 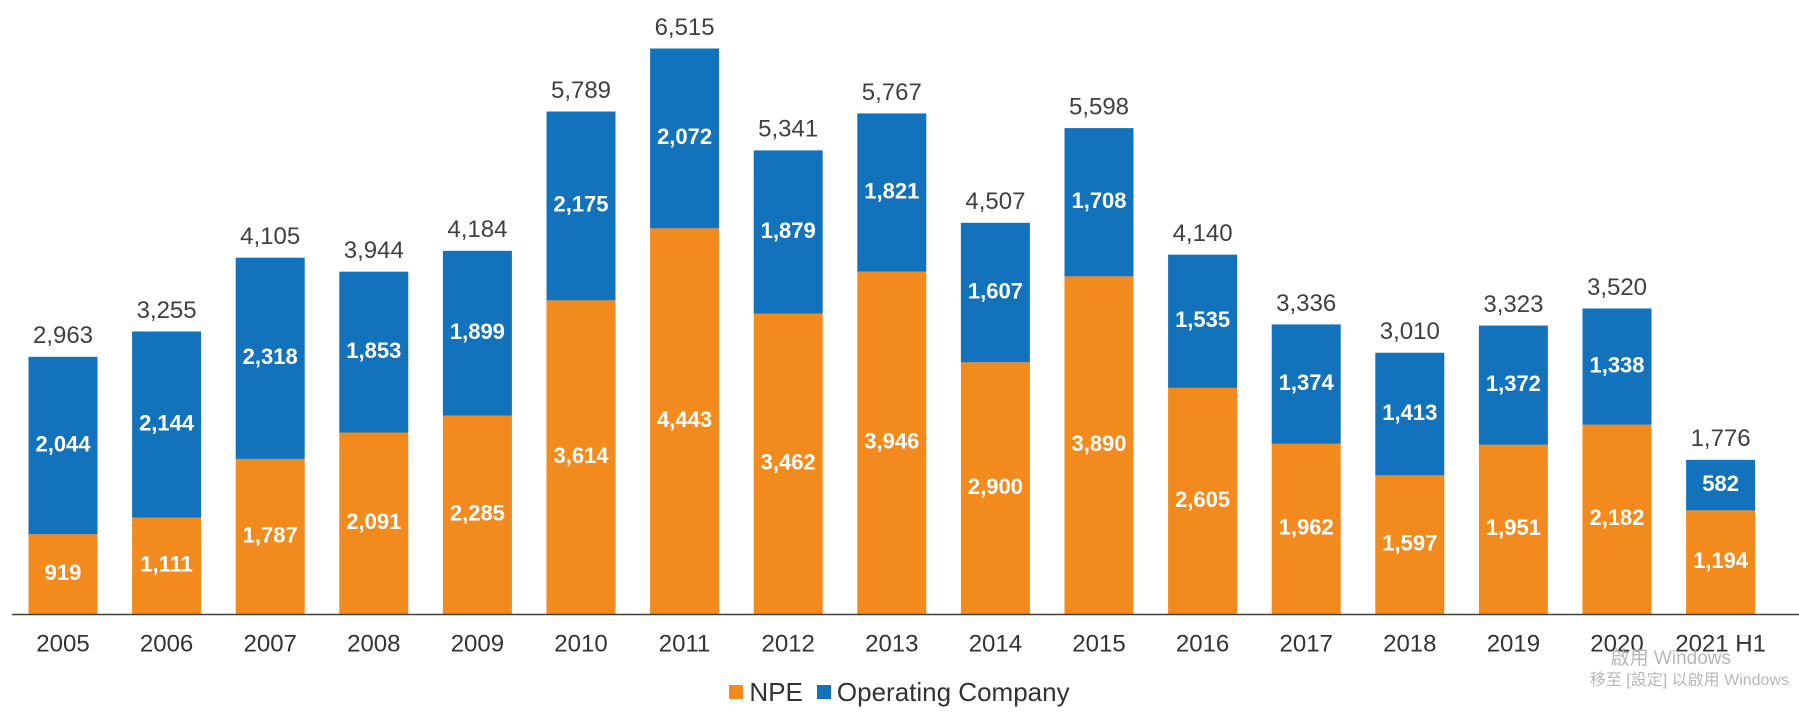 What do you see at coordinates (580, 643) in the screenshot?
I see `x-tick-label-5: 2010` at bounding box center [580, 643].